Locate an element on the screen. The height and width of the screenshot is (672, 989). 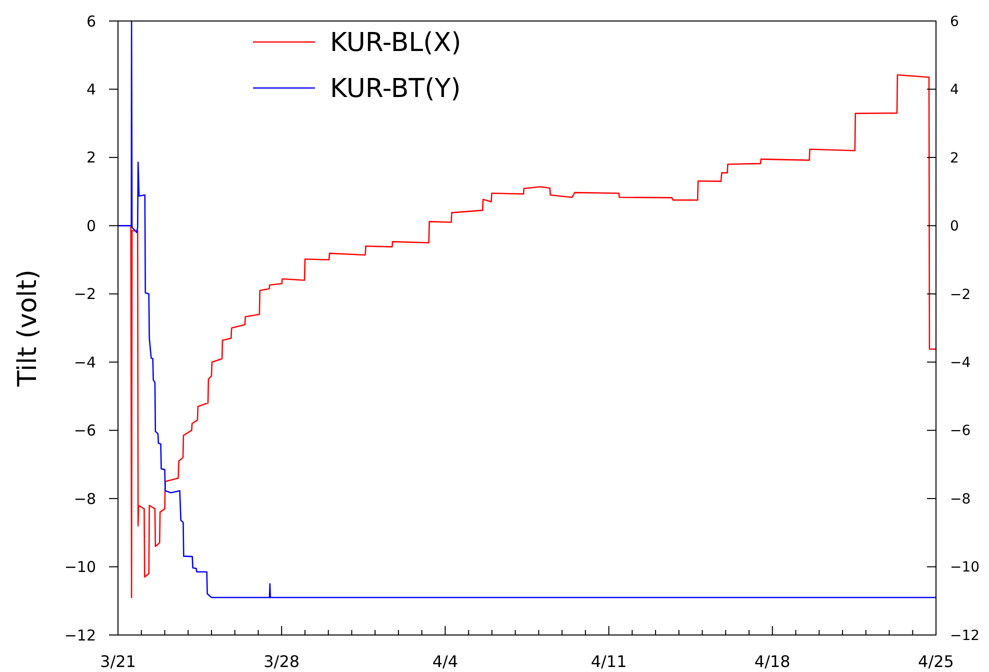
x-tick-label: 4/25 is located at coordinates (936, 661).